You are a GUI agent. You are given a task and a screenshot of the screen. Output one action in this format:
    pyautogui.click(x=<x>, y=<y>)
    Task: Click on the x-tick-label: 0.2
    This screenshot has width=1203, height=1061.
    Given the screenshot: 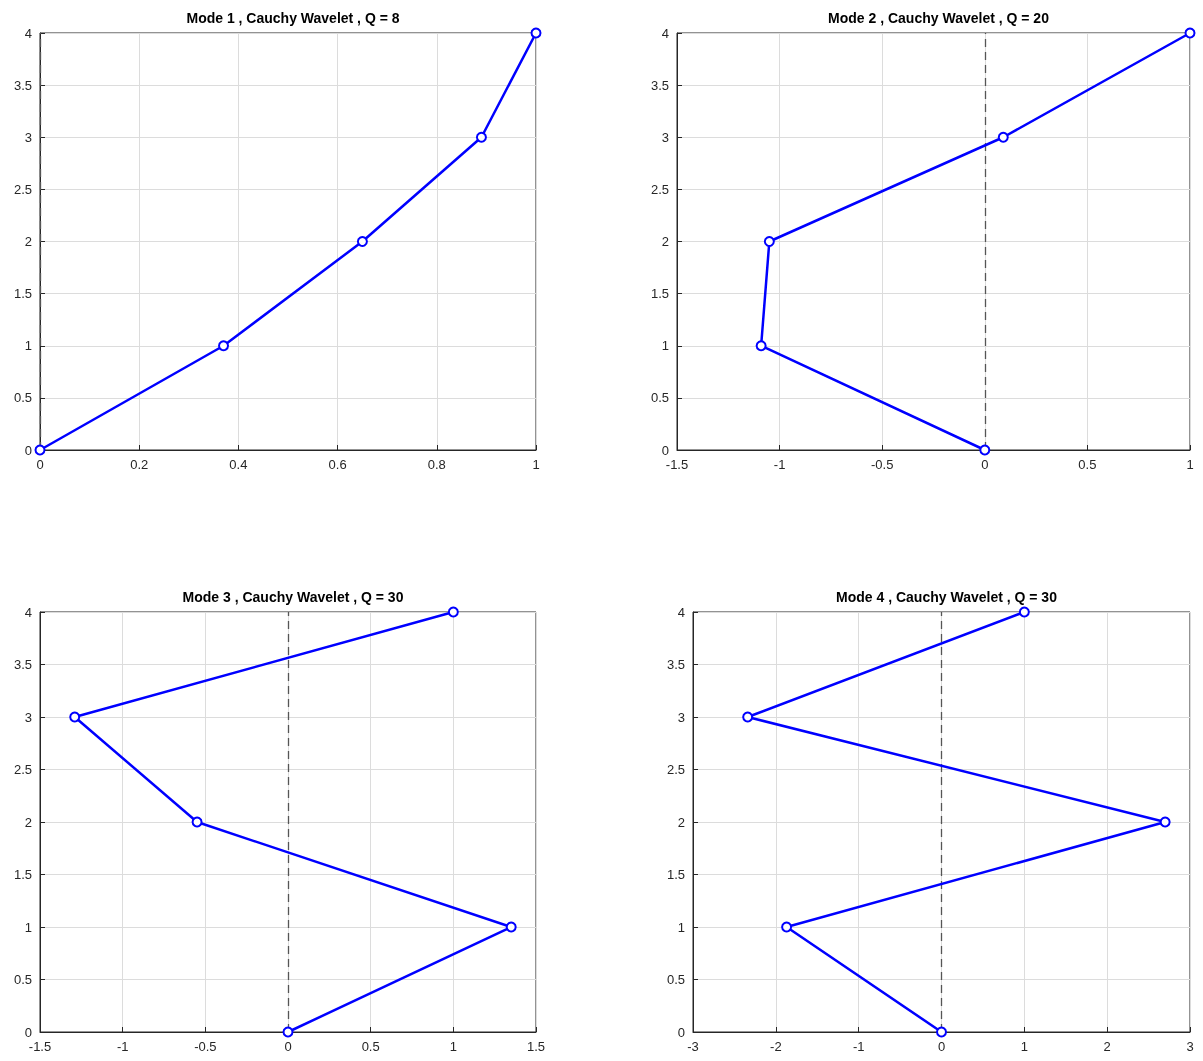 What is the action you would take?
    pyautogui.click(x=139, y=464)
    